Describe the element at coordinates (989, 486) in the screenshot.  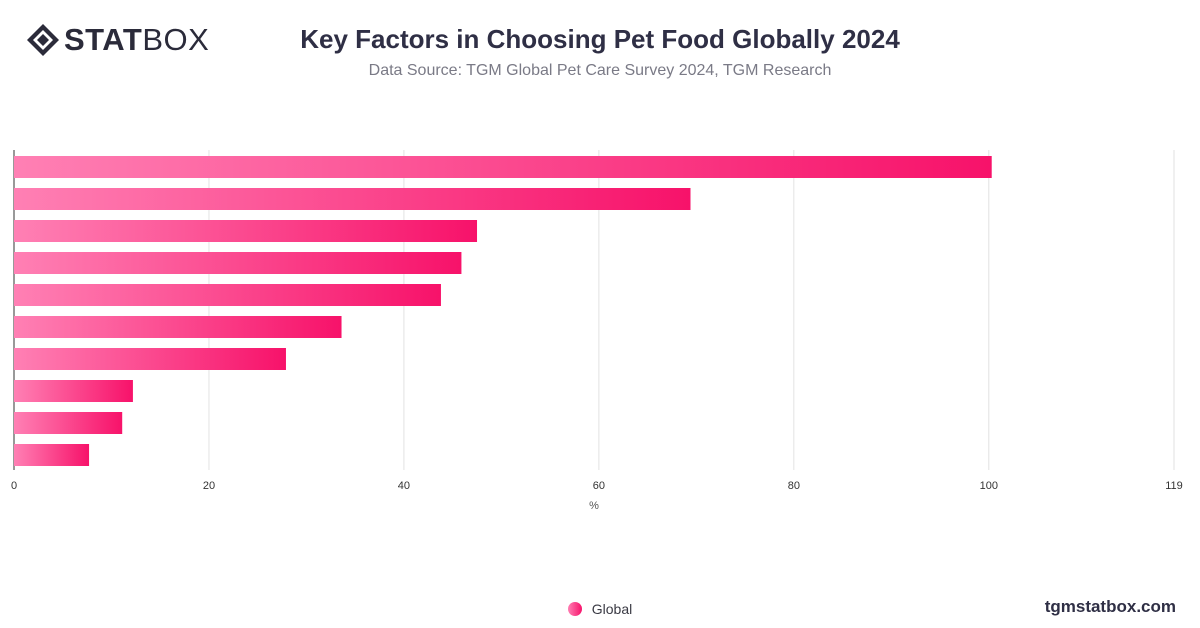
I see `x-tick-label: 100` at that location.